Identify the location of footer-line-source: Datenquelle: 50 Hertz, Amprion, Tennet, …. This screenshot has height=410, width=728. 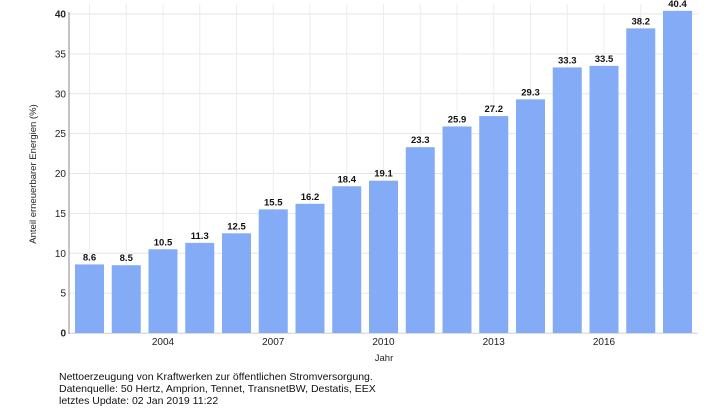
(217, 389).